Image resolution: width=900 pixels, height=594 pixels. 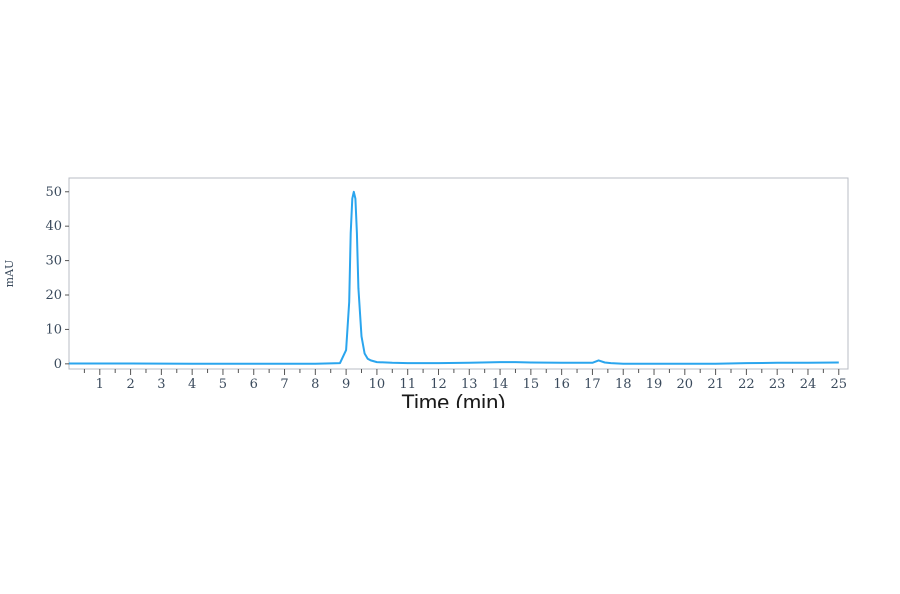 I want to click on y-tick-label: 30, so click(x=53, y=261).